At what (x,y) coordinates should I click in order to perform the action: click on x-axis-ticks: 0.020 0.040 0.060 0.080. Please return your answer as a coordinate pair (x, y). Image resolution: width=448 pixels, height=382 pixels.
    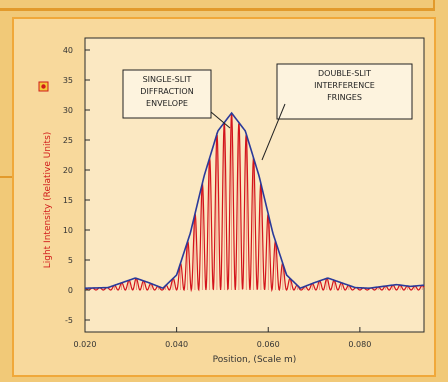
    Looking at the image, I should click on (222, 338).